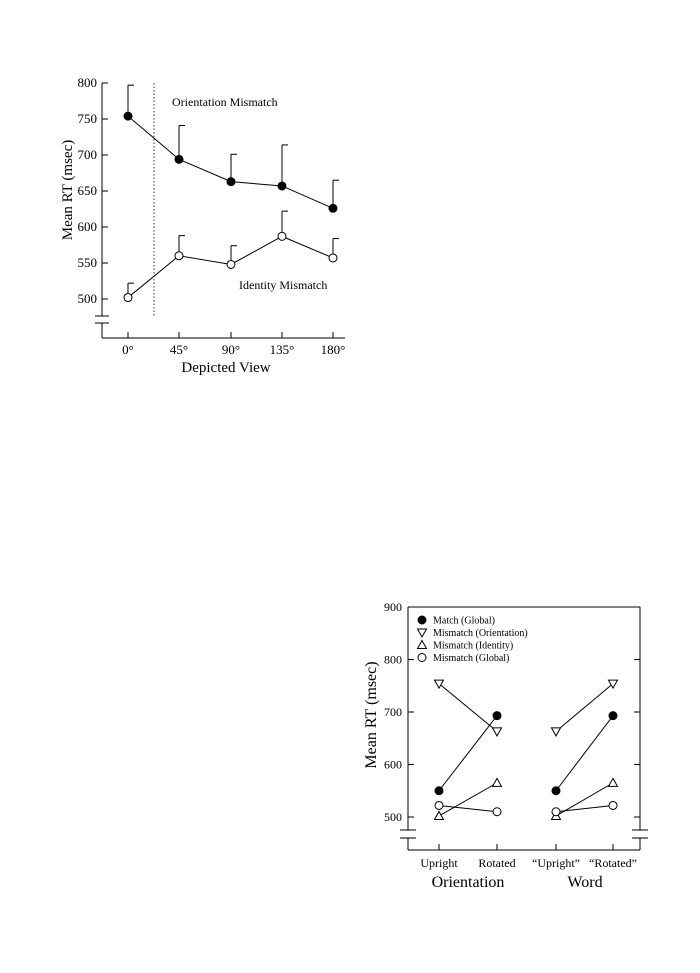  I want to click on chart-2-x-tick-label: Rotated, so click(496, 863).